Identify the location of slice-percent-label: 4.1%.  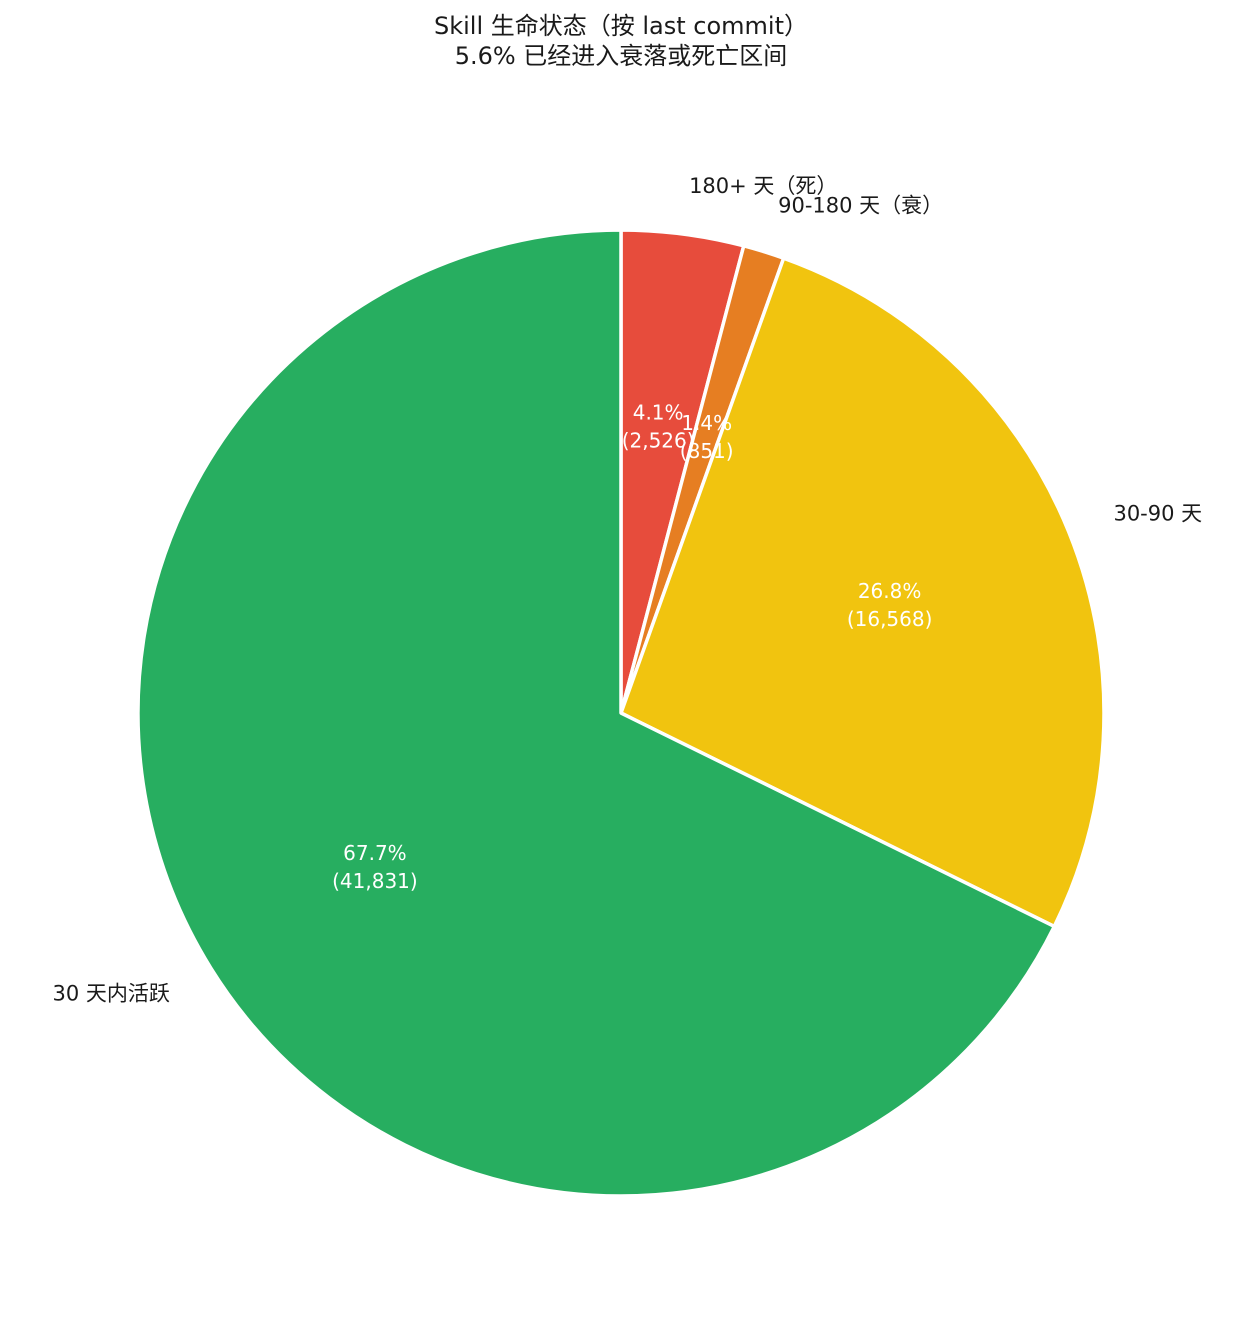
(658, 413).